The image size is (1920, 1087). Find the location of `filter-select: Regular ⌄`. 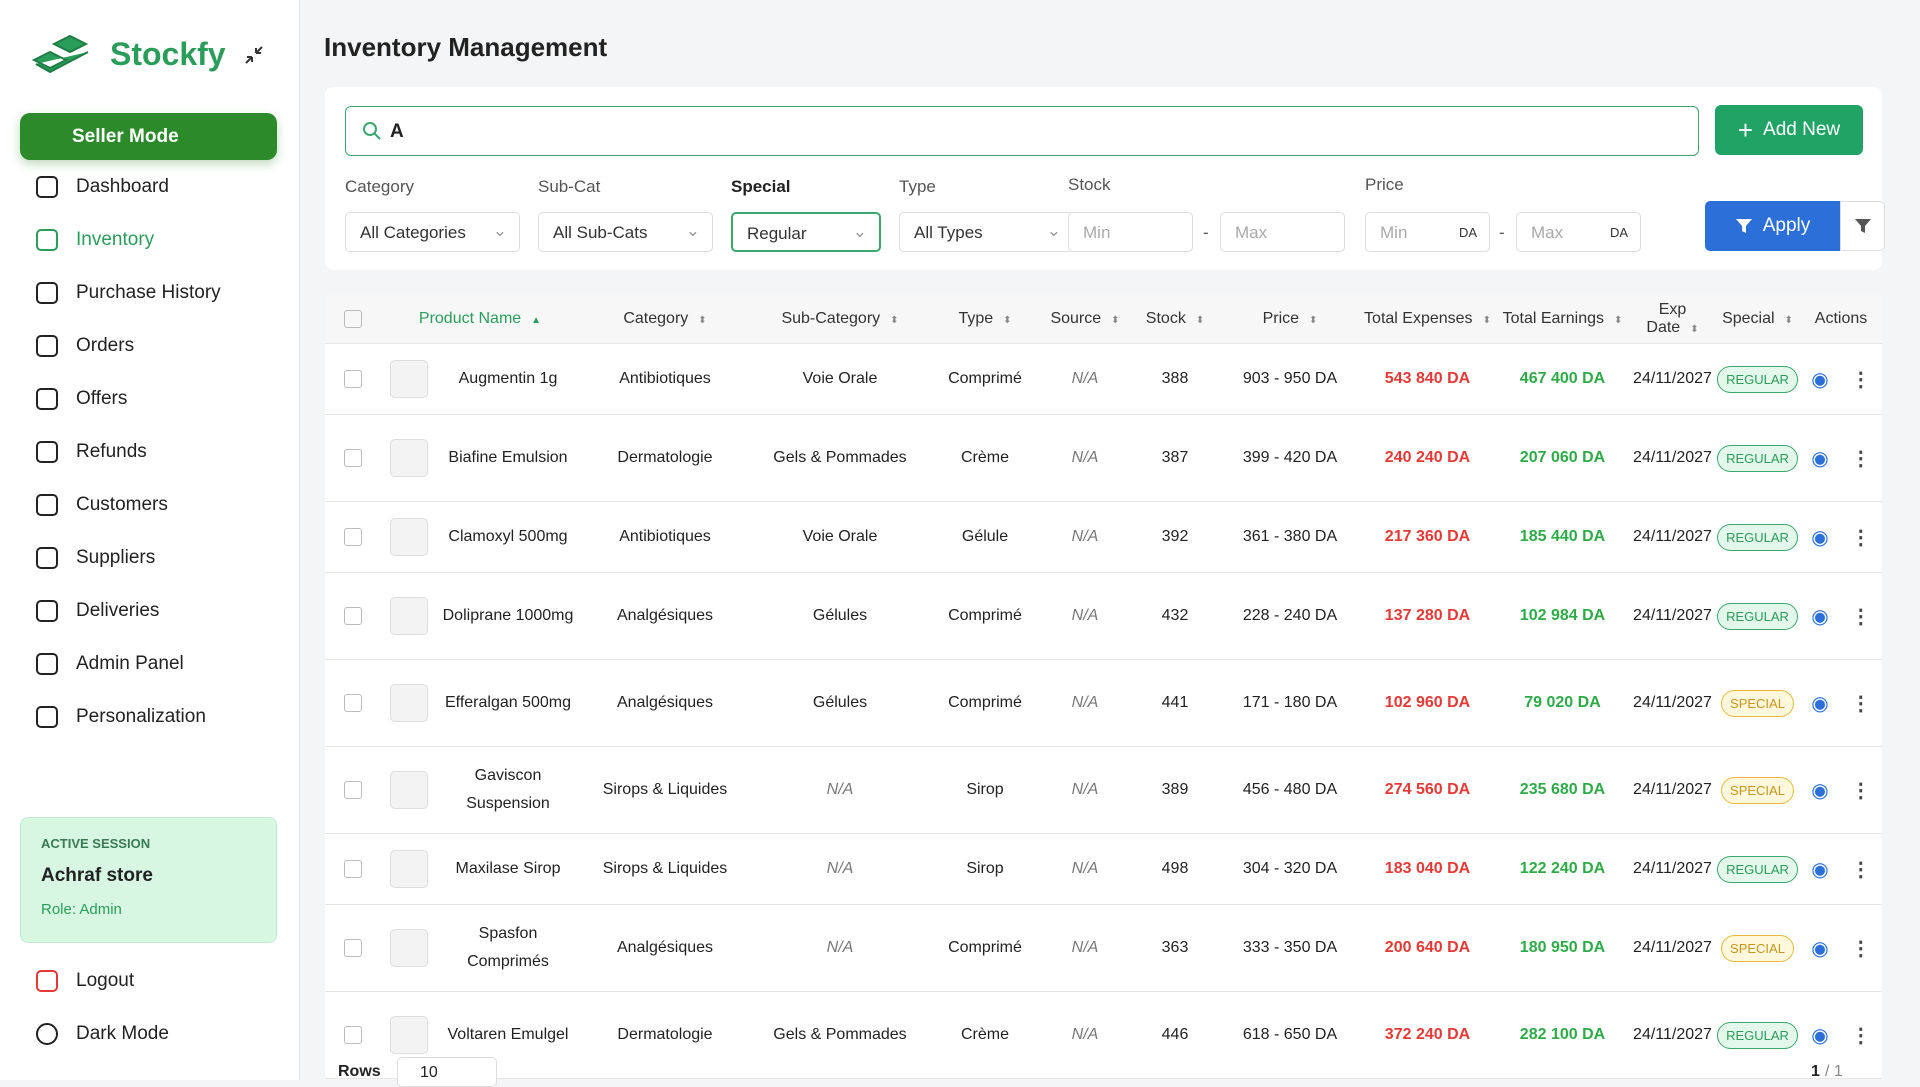

filter-select: Regular ⌄ is located at coordinates (806, 232).